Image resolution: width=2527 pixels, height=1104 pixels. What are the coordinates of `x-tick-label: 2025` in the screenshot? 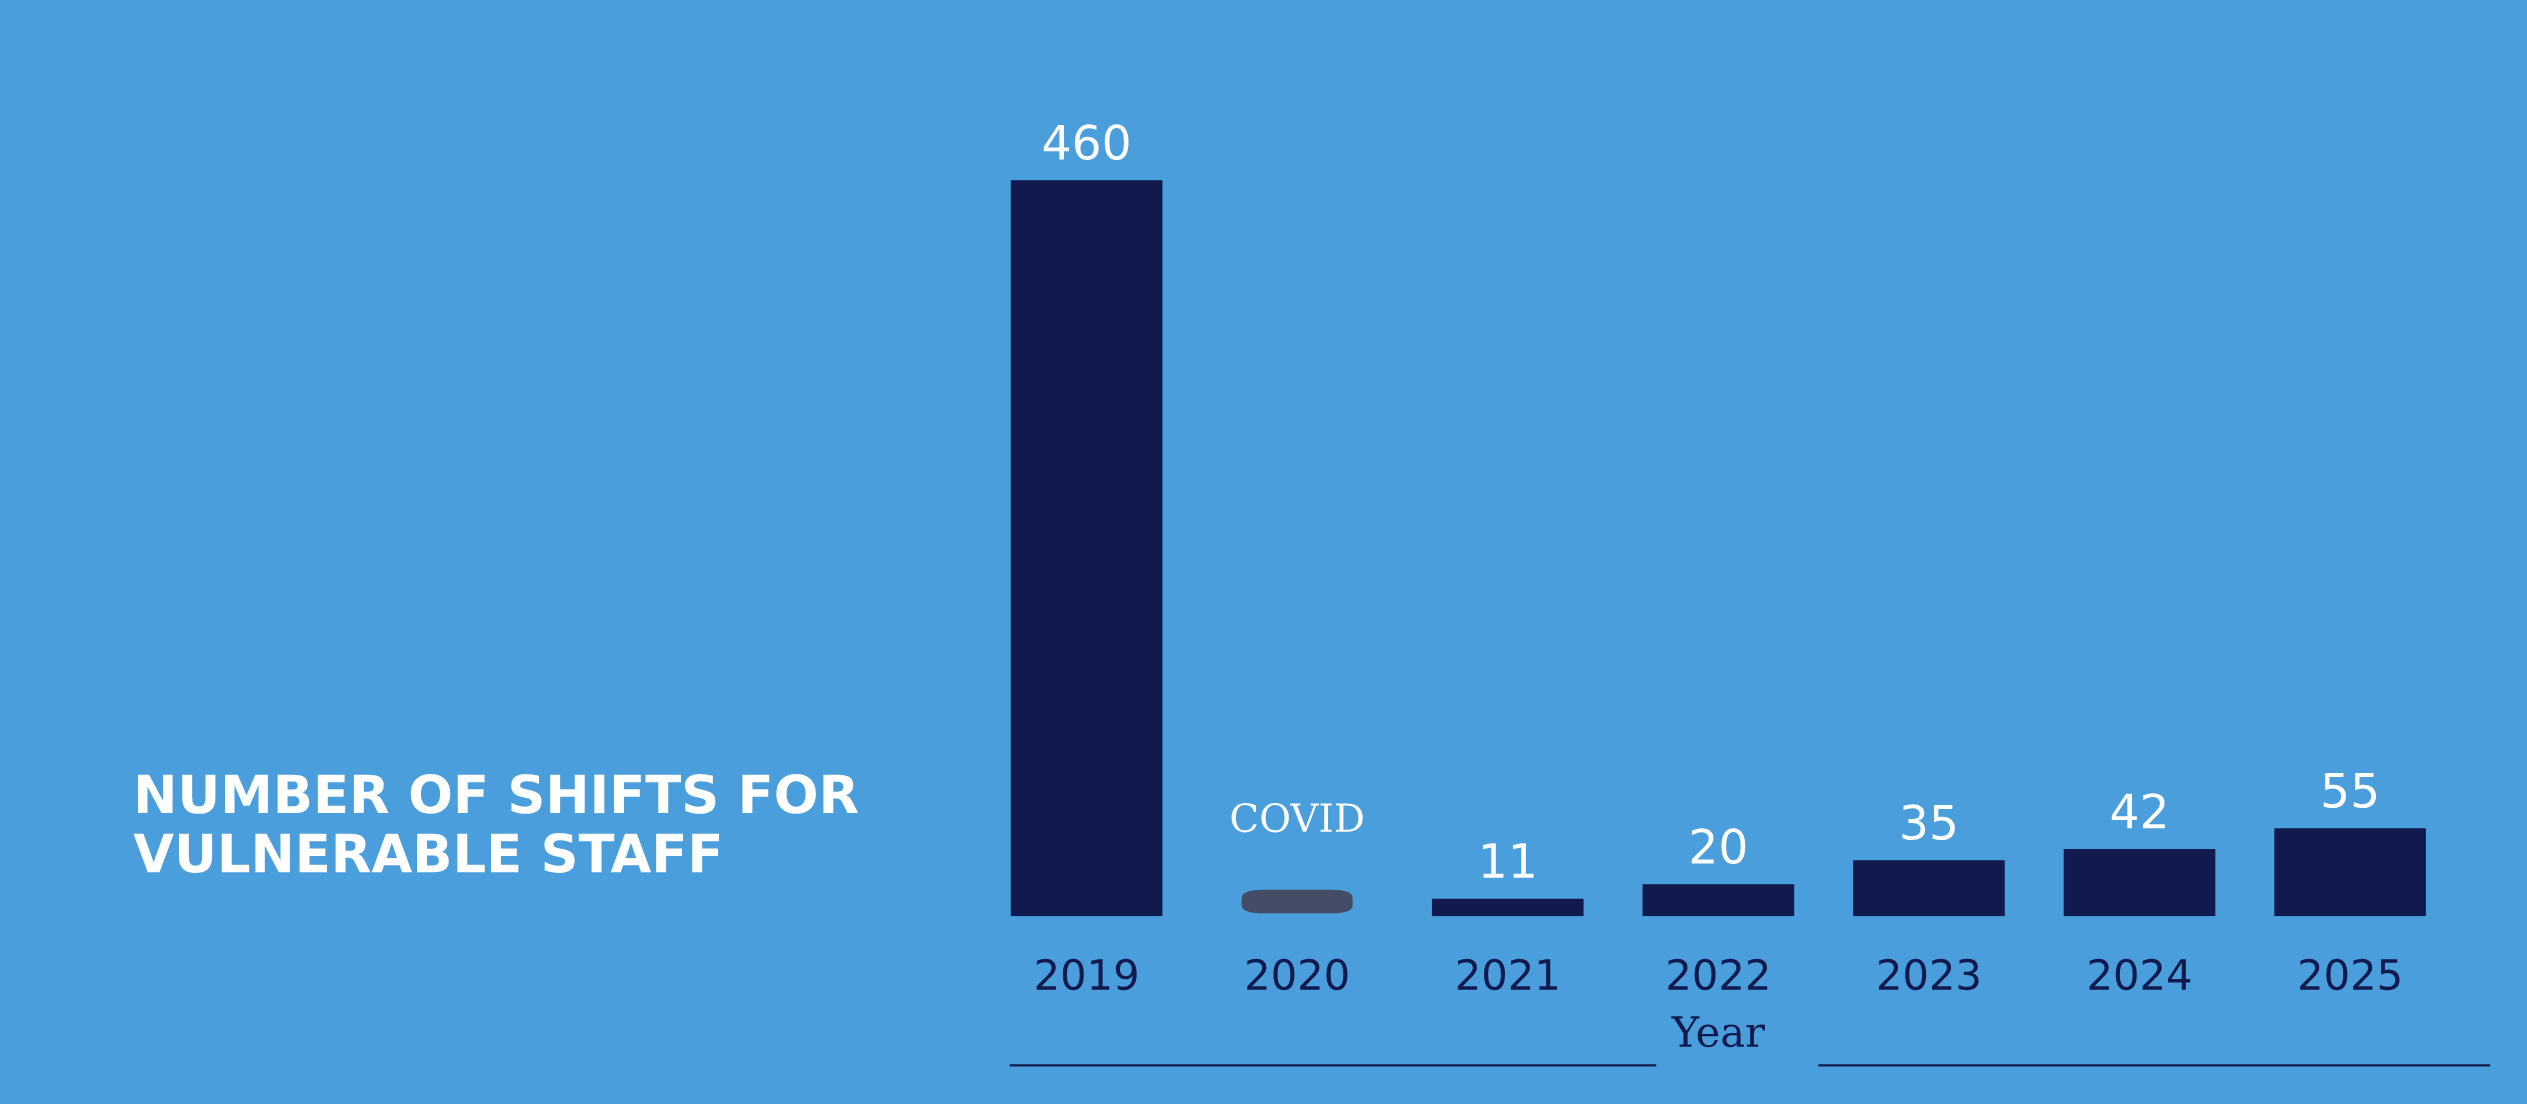 It's located at (2350, 974).